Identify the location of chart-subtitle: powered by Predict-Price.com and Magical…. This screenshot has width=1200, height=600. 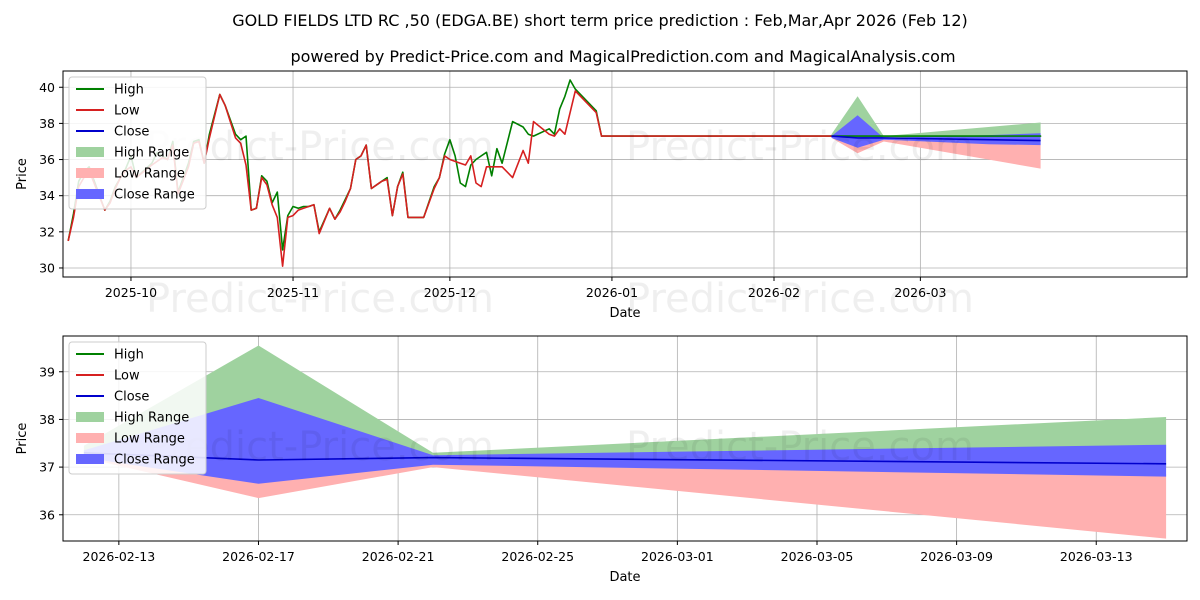
(622, 56).